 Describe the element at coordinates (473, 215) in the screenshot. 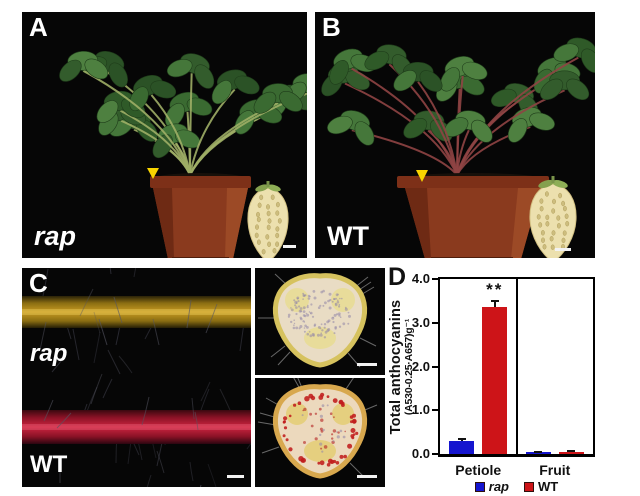

I see `pot` at that location.